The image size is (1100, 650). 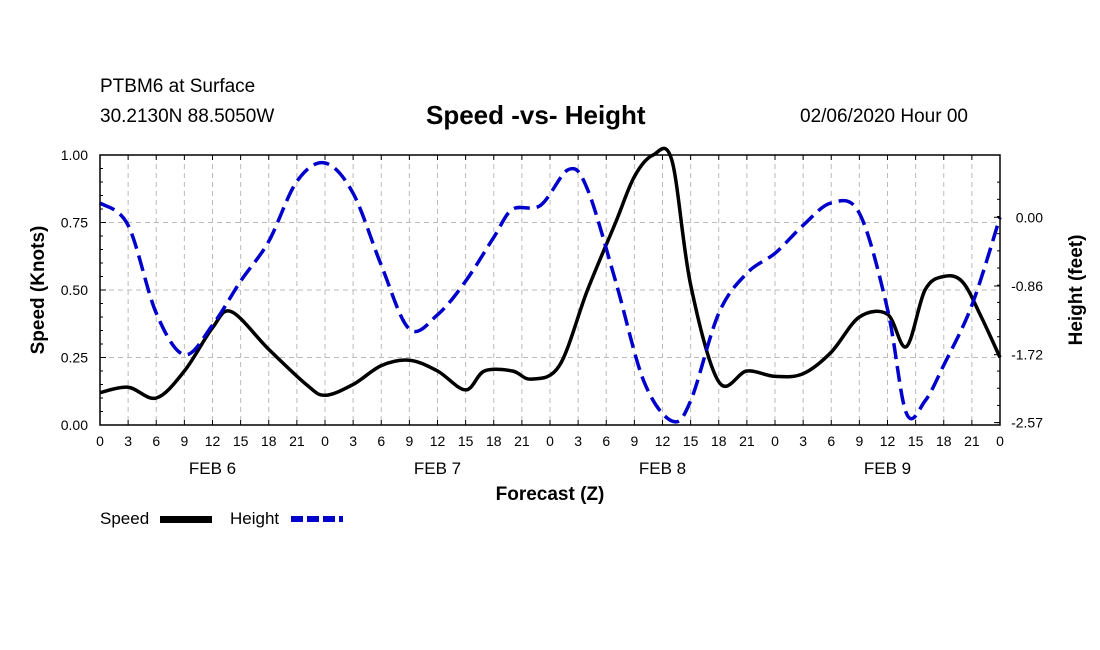 What do you see at coordinates (74, 223) in the screenshot?
I see `y-tick-label: 0.75` at bounding box center [74, 223].